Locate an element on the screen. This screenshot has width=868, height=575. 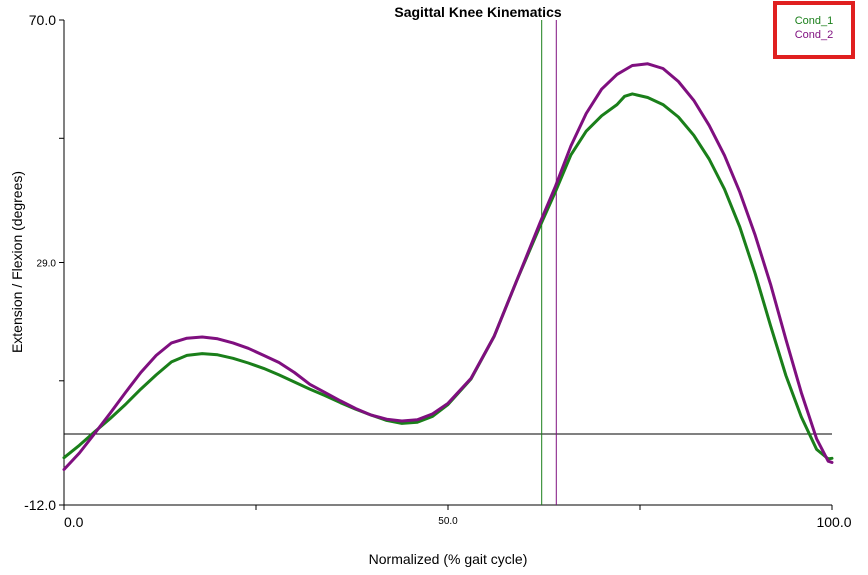
y-tick-label: -12.0 is located at coordinates (40, 505).